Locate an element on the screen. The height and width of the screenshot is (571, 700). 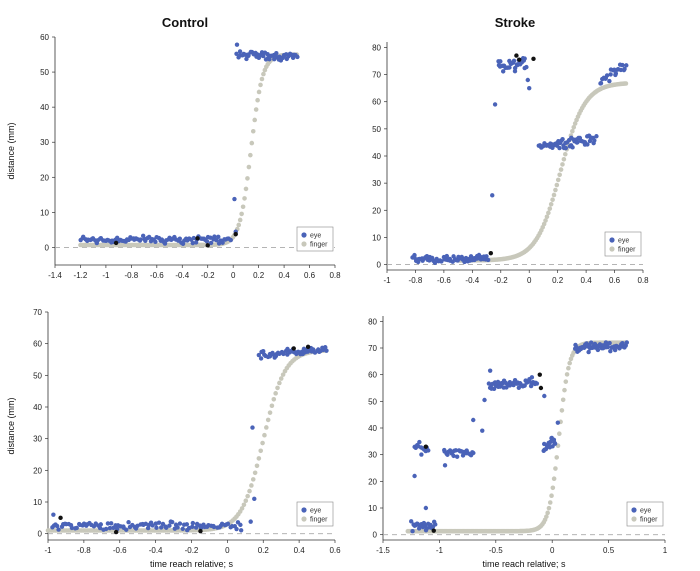
x-tick-label: 0.2 is located at coordinates (259, 275).